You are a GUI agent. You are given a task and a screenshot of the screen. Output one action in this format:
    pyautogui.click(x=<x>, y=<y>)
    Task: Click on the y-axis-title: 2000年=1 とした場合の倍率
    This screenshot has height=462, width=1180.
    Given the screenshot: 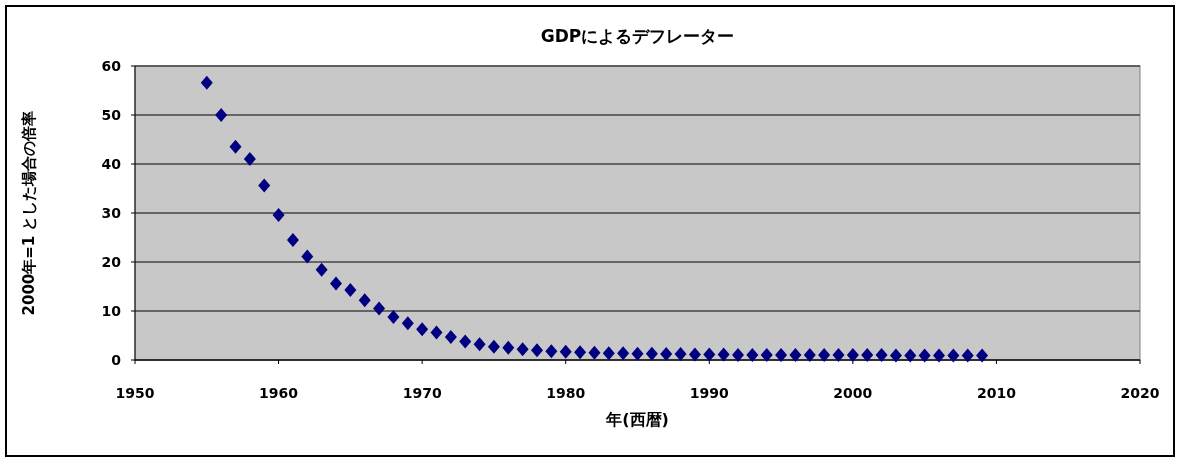 What is the action you would take?
    pyautogui.click(x=29, y=213)
    